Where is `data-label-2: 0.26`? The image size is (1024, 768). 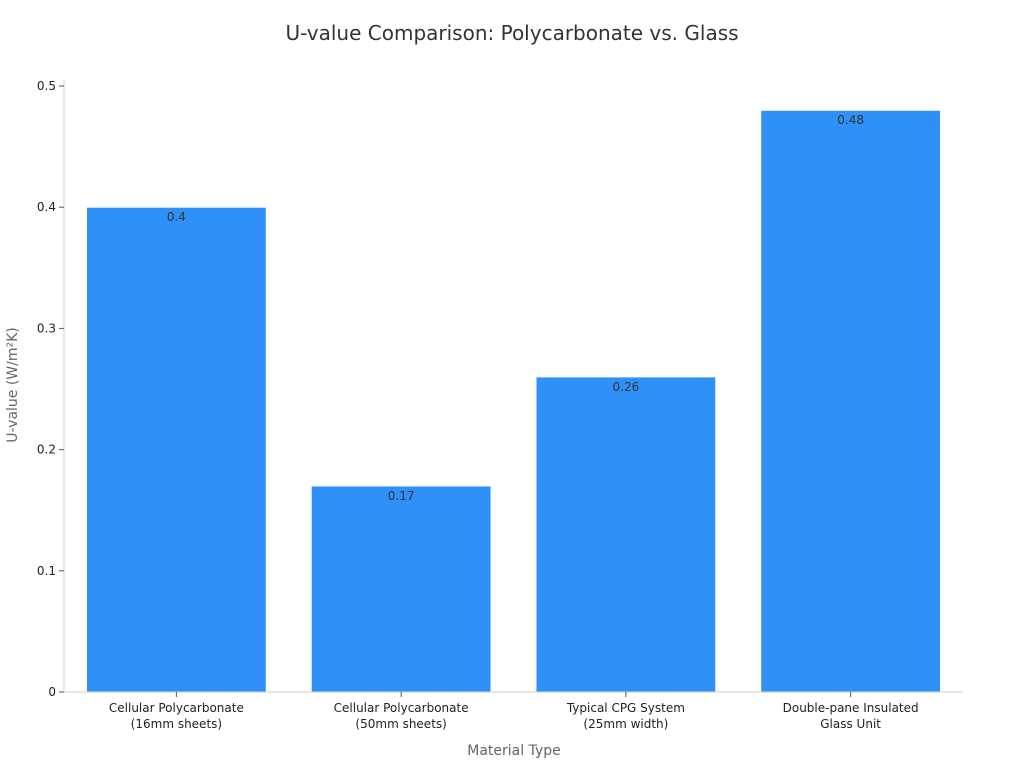
data-label-2: 0.26 is located at coordinates (626, 387).